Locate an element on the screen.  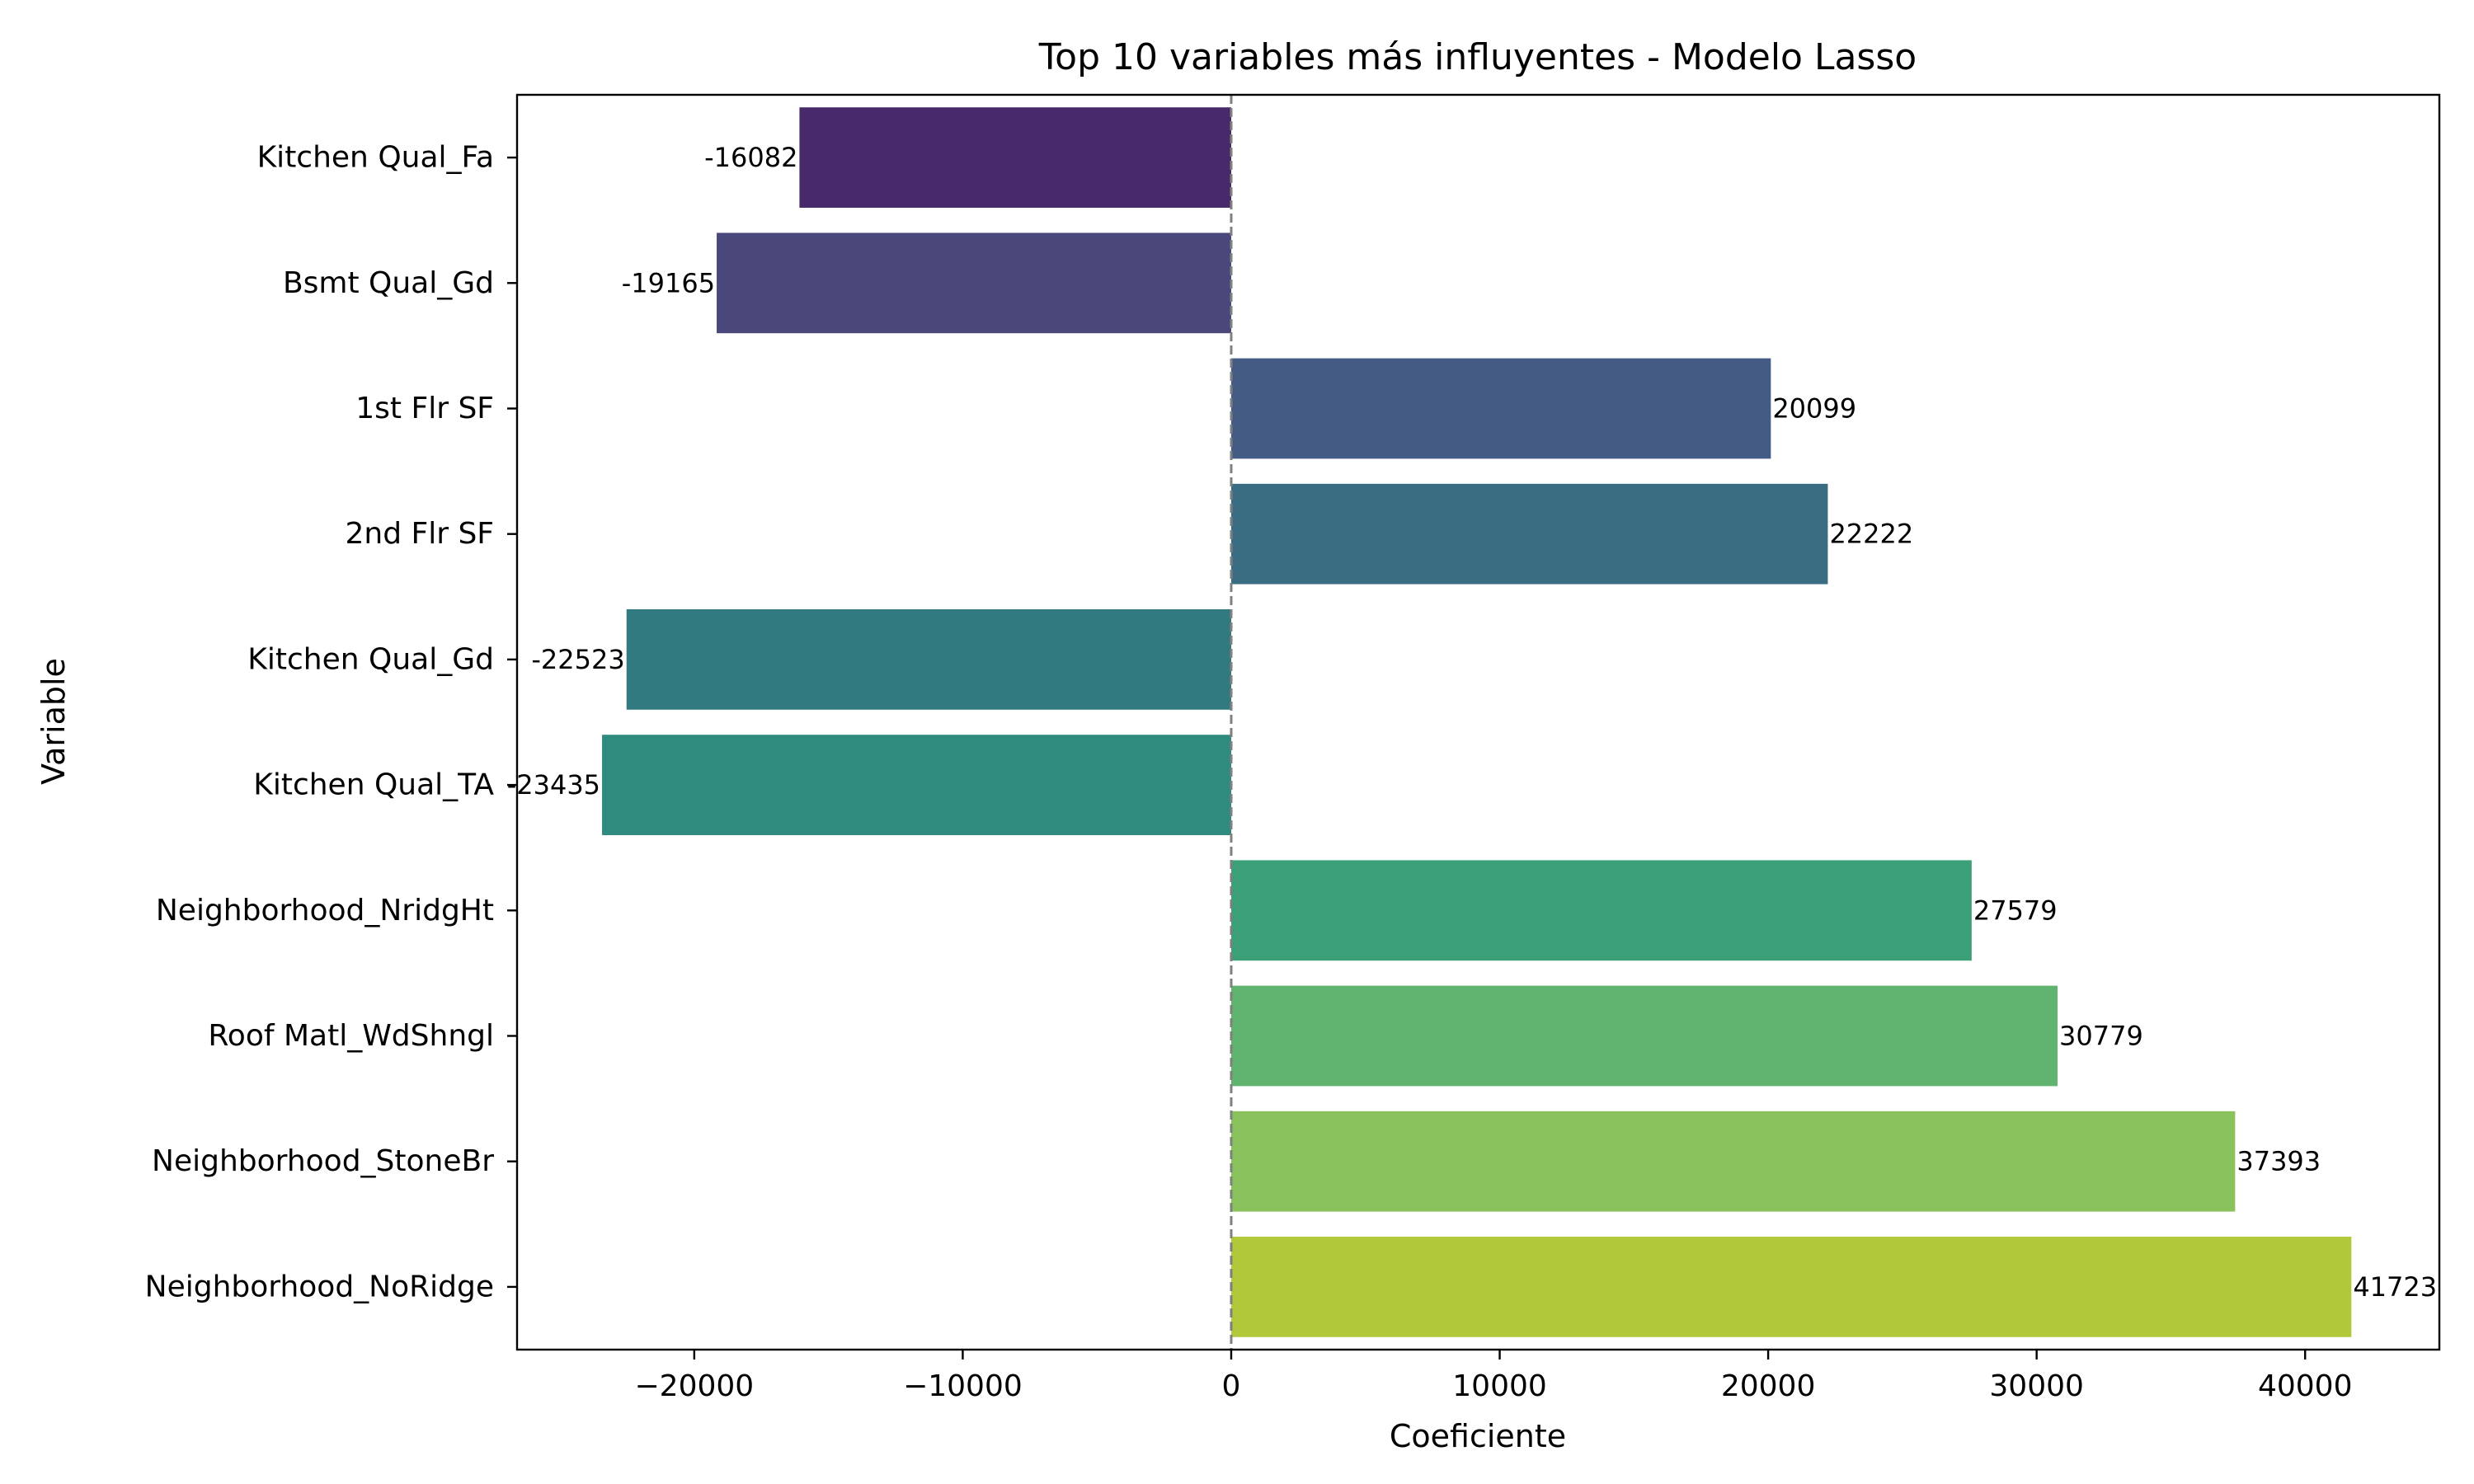
data-label: -19165 is located at coordinates (668, 282).